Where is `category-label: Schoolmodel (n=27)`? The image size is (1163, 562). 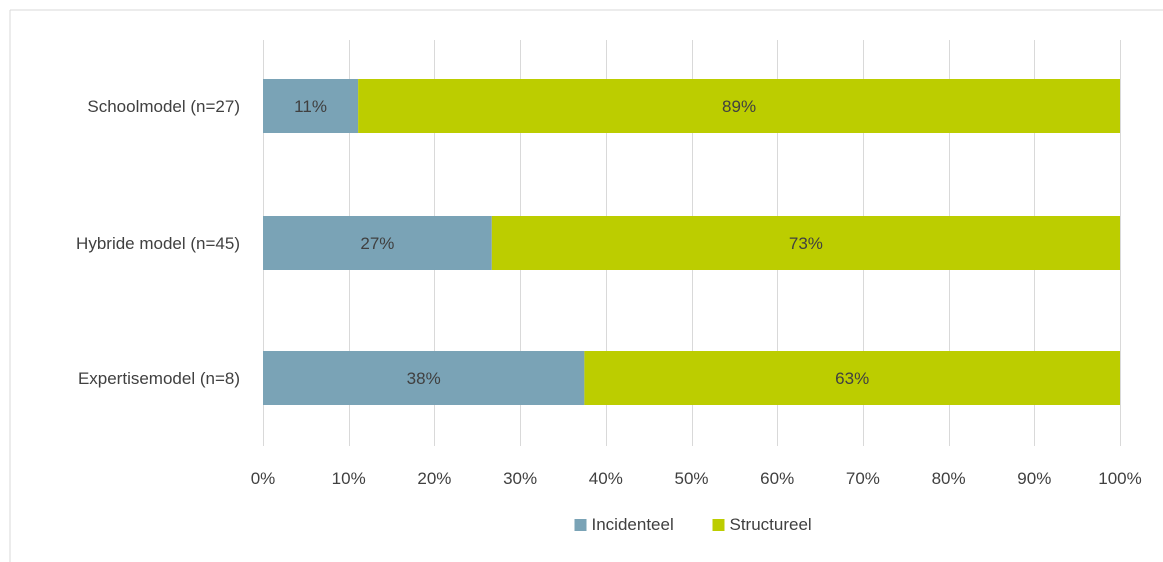 category-label: Schoolmodel (n=27) is located at coordinates (163, 106).